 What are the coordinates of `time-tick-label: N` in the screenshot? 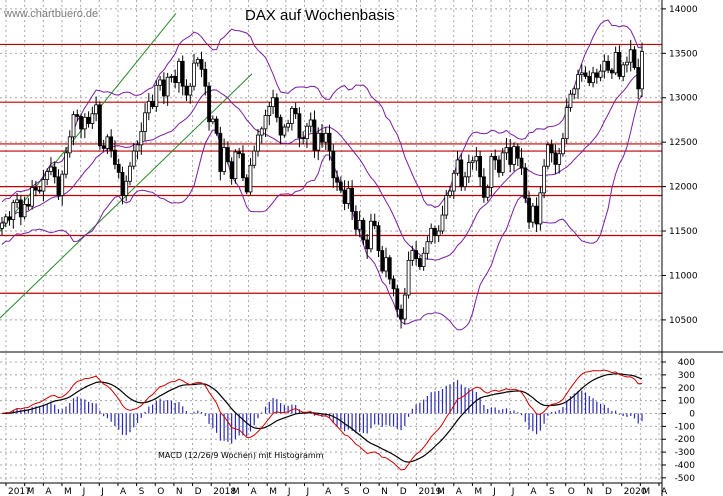 It's located at (179, 491).